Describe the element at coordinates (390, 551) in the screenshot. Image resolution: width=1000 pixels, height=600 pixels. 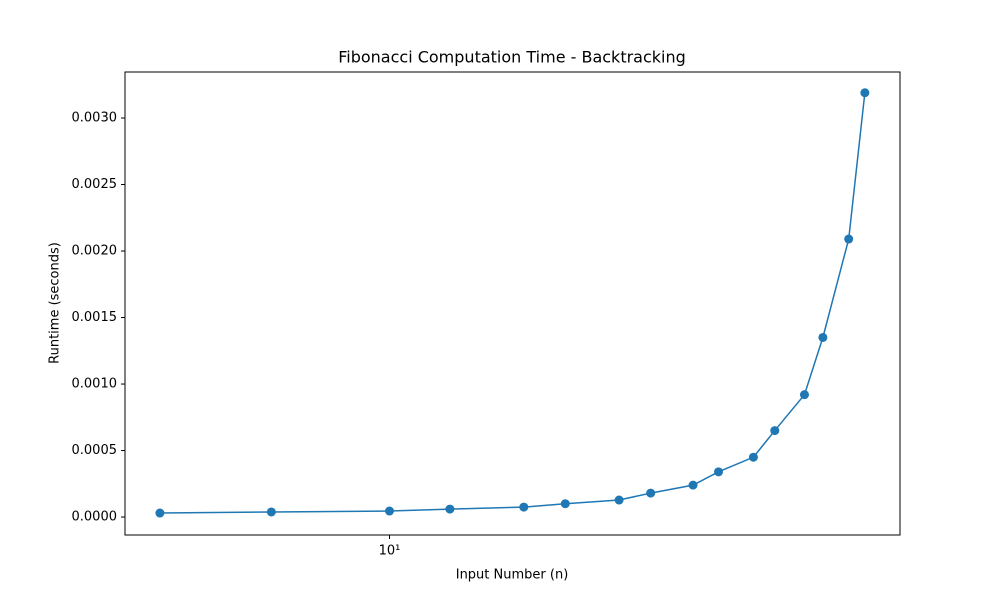
I see `x-tick-label: 10¹` at that location.